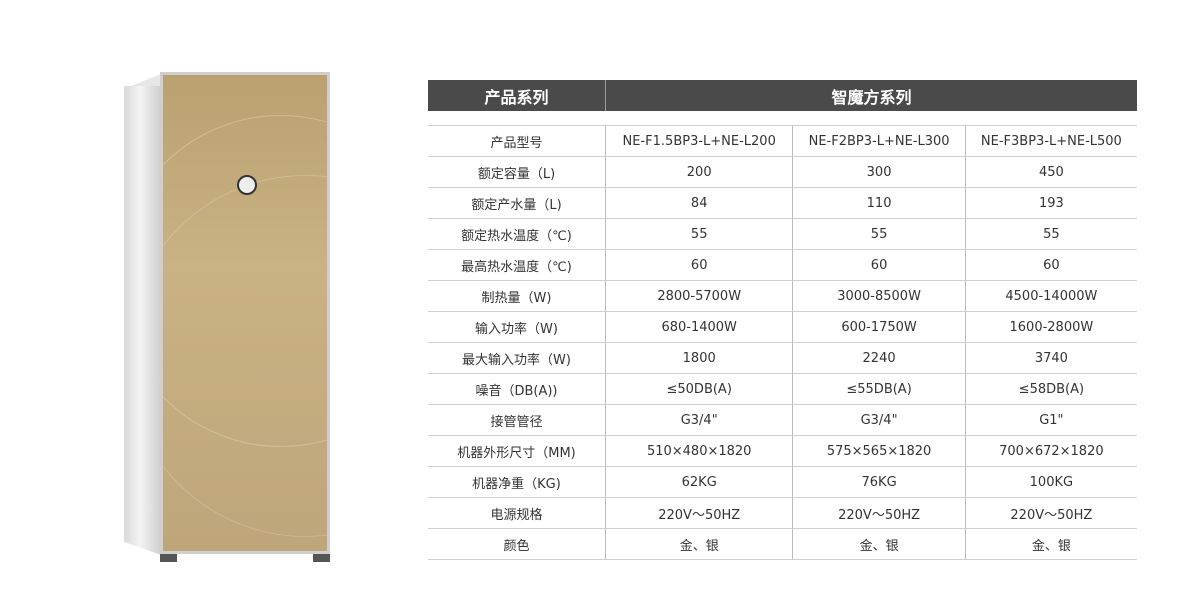 The width and height of the screenshot is (1190, 592). I want to click on brand-logo-icon, so click(247, 185).